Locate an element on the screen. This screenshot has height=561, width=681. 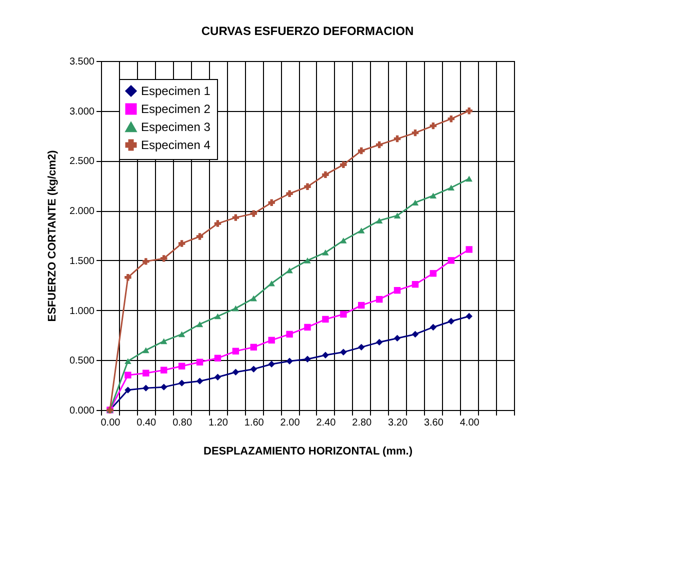
chart-title: CURVAS ESFUERZO DEFORMACION is located at coordinates (307, 31).